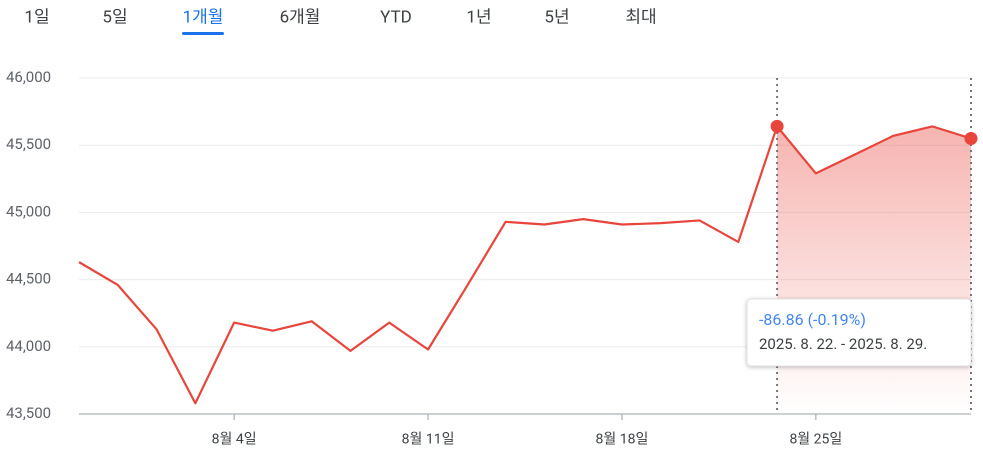 The image size is (983, 455). What do you see at coordinates (114, 17) in the screenshot?
I see `range-tab: 5일` at bounding box center [114, 17].